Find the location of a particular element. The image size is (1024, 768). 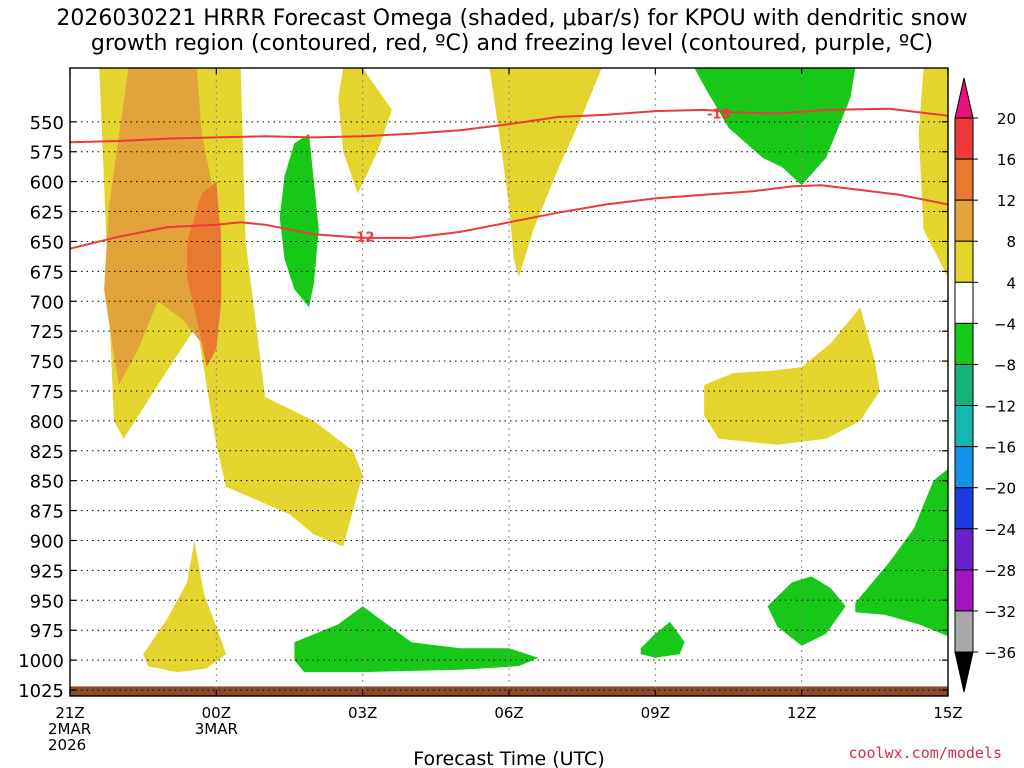

y-tick-label-950: 950 is located at coordinates (47, 601).